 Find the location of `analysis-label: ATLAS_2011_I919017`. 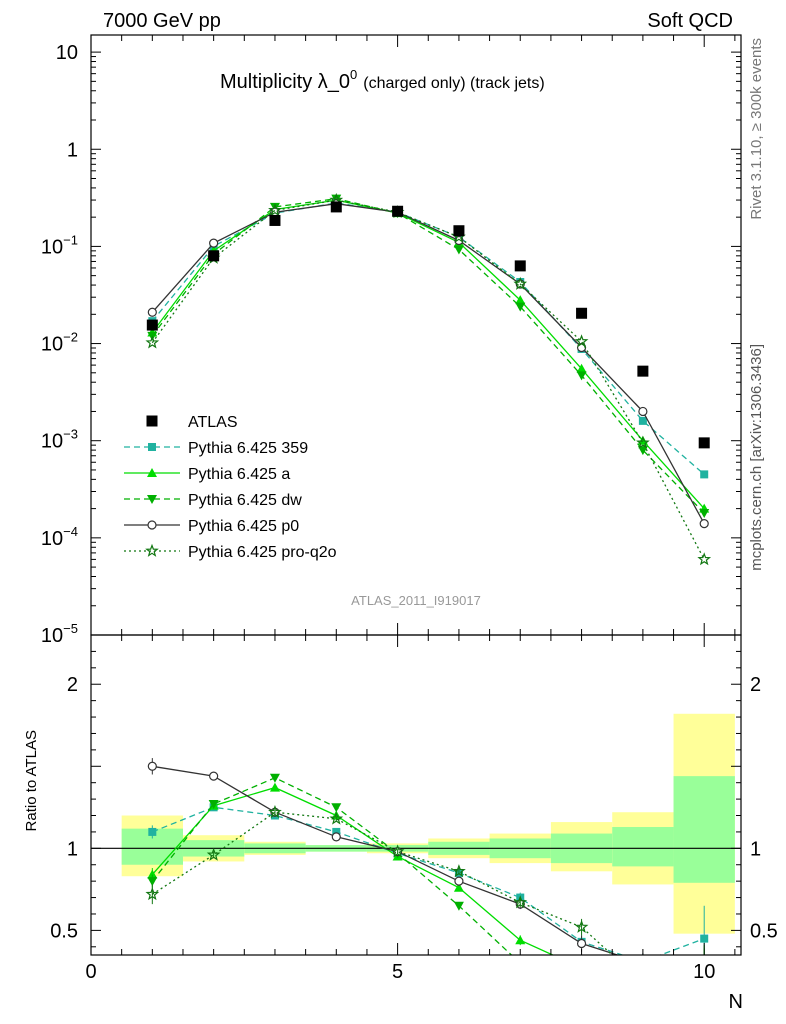

analysis-label: ATLAS_2011_I919017 is located at coordinates (416, 600).